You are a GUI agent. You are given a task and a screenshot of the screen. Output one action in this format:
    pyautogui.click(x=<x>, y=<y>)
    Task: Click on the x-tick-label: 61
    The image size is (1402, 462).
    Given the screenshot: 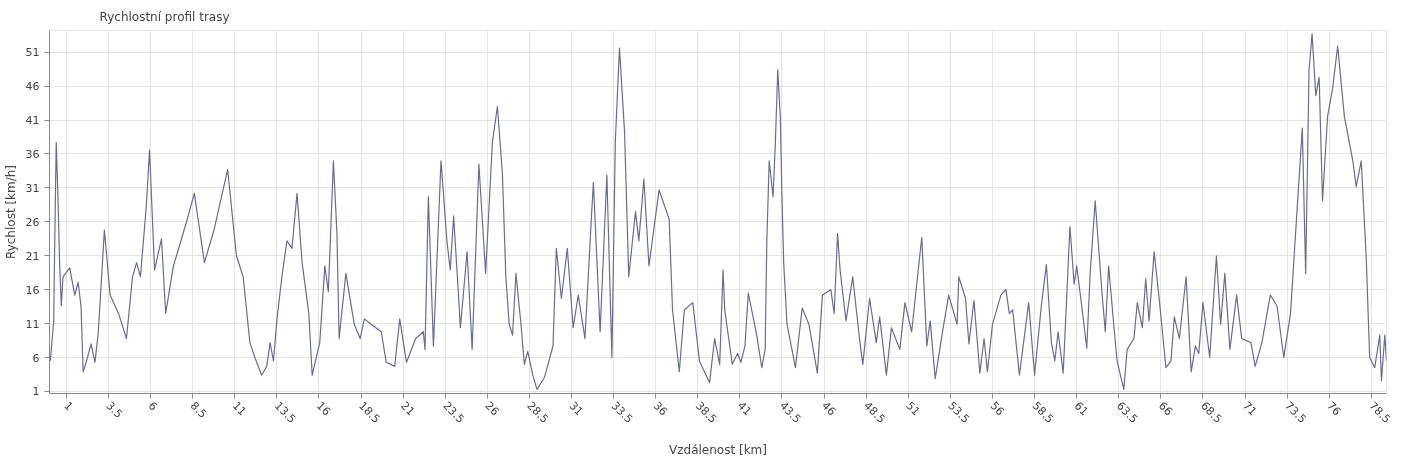 What is the action you would take?
    pyautogui.click(x=1081, y=409)
    